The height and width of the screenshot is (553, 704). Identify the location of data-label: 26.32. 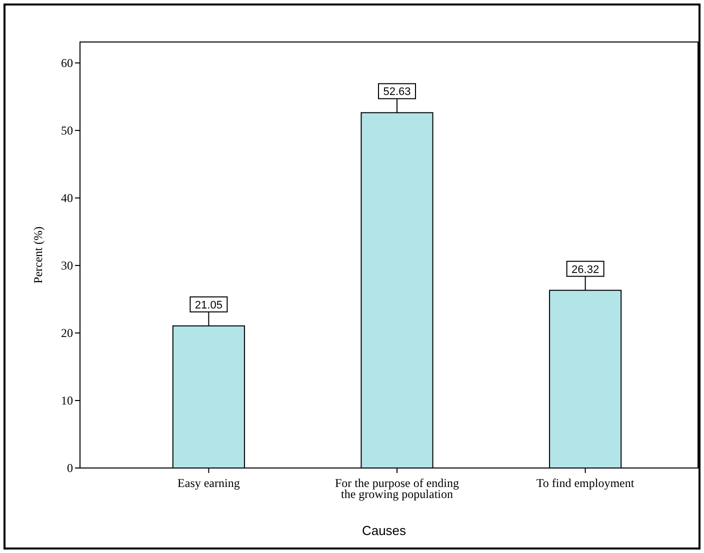
(586, 270).